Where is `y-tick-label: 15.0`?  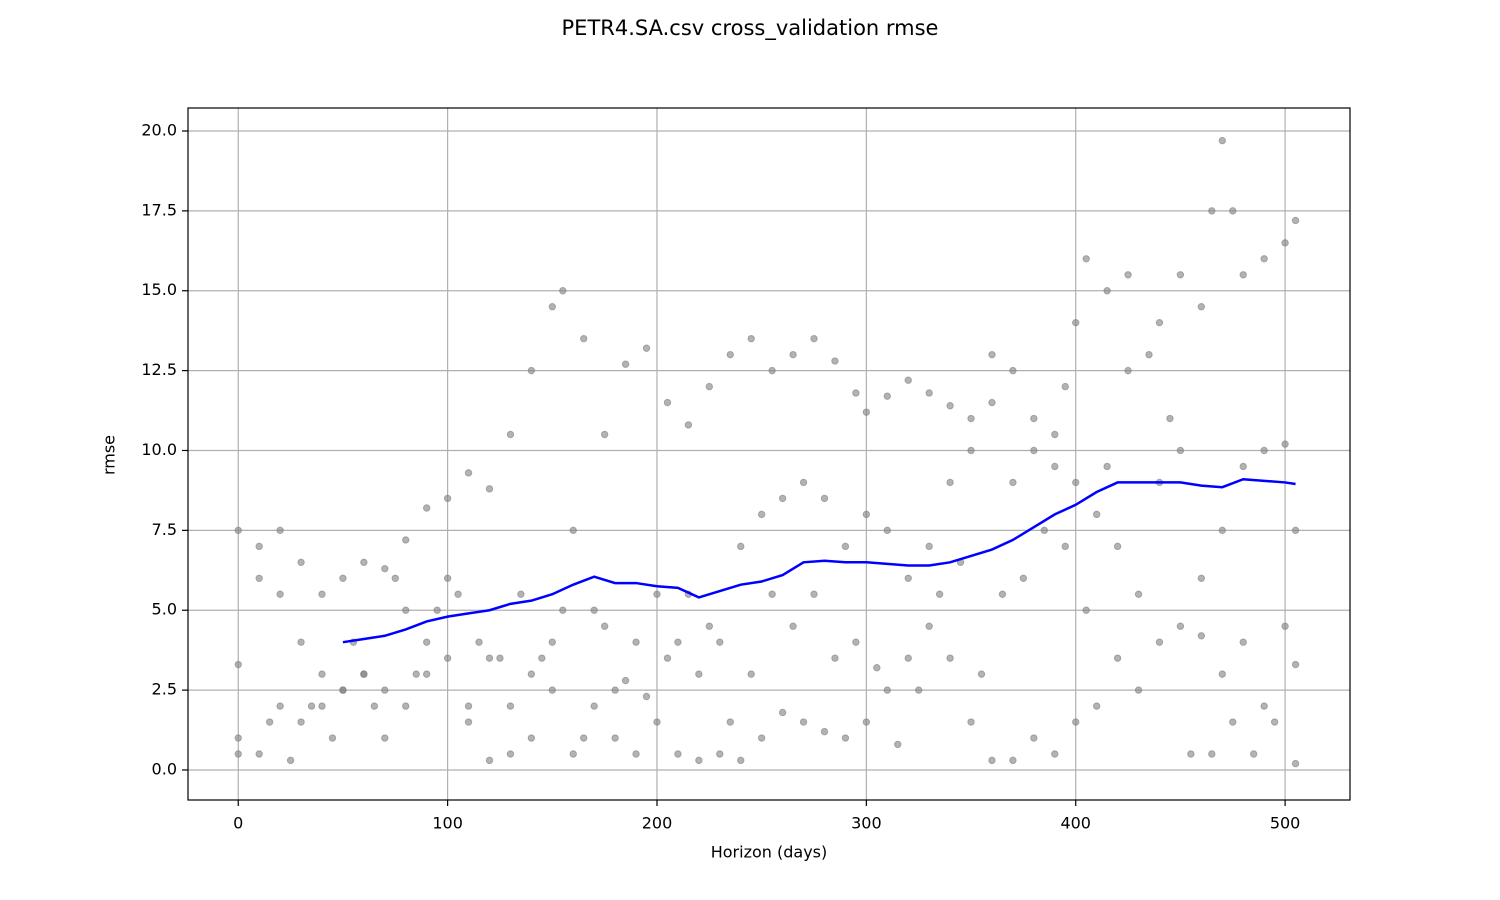
y-tick-label: 15.0 is located at coordinates (159, 289).